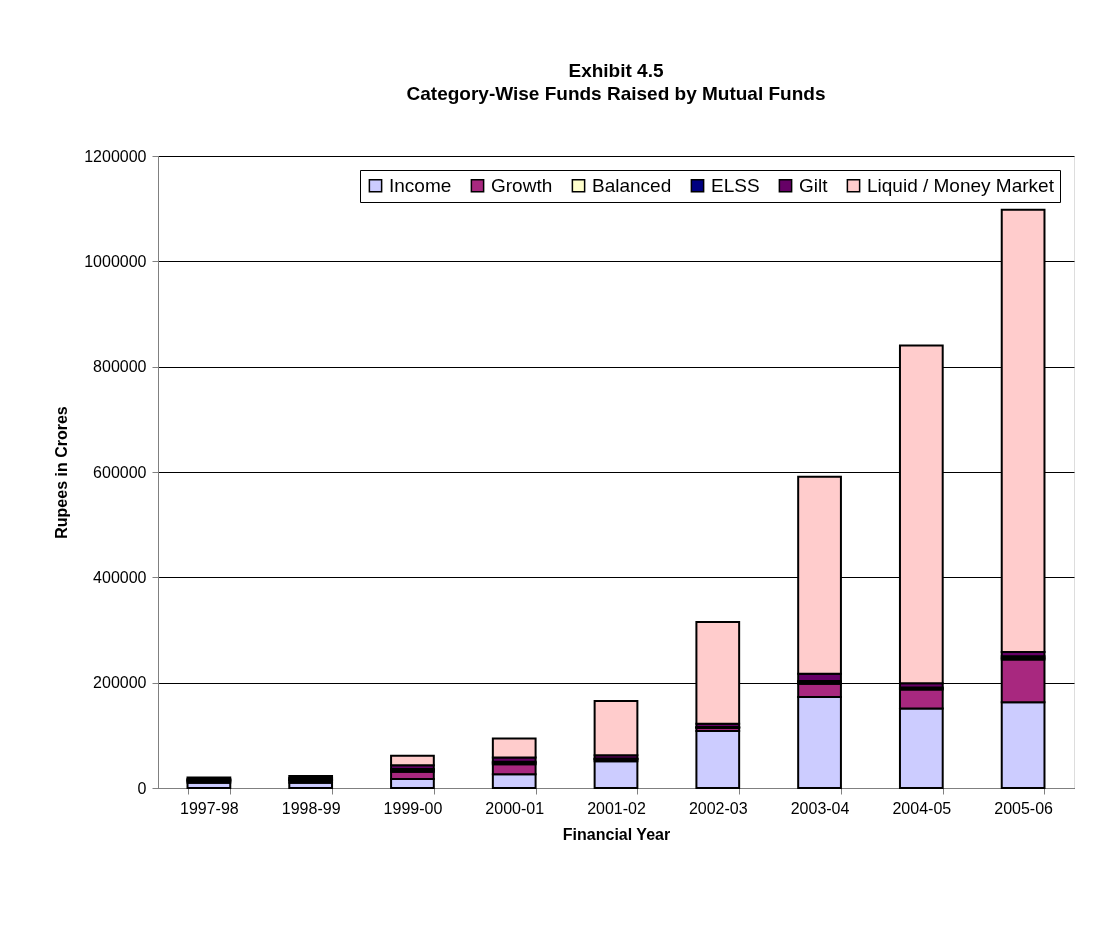 This screenshot has height=930, width=1107. I want to click on x-tick-label: 2003-04, so click(820, 808).